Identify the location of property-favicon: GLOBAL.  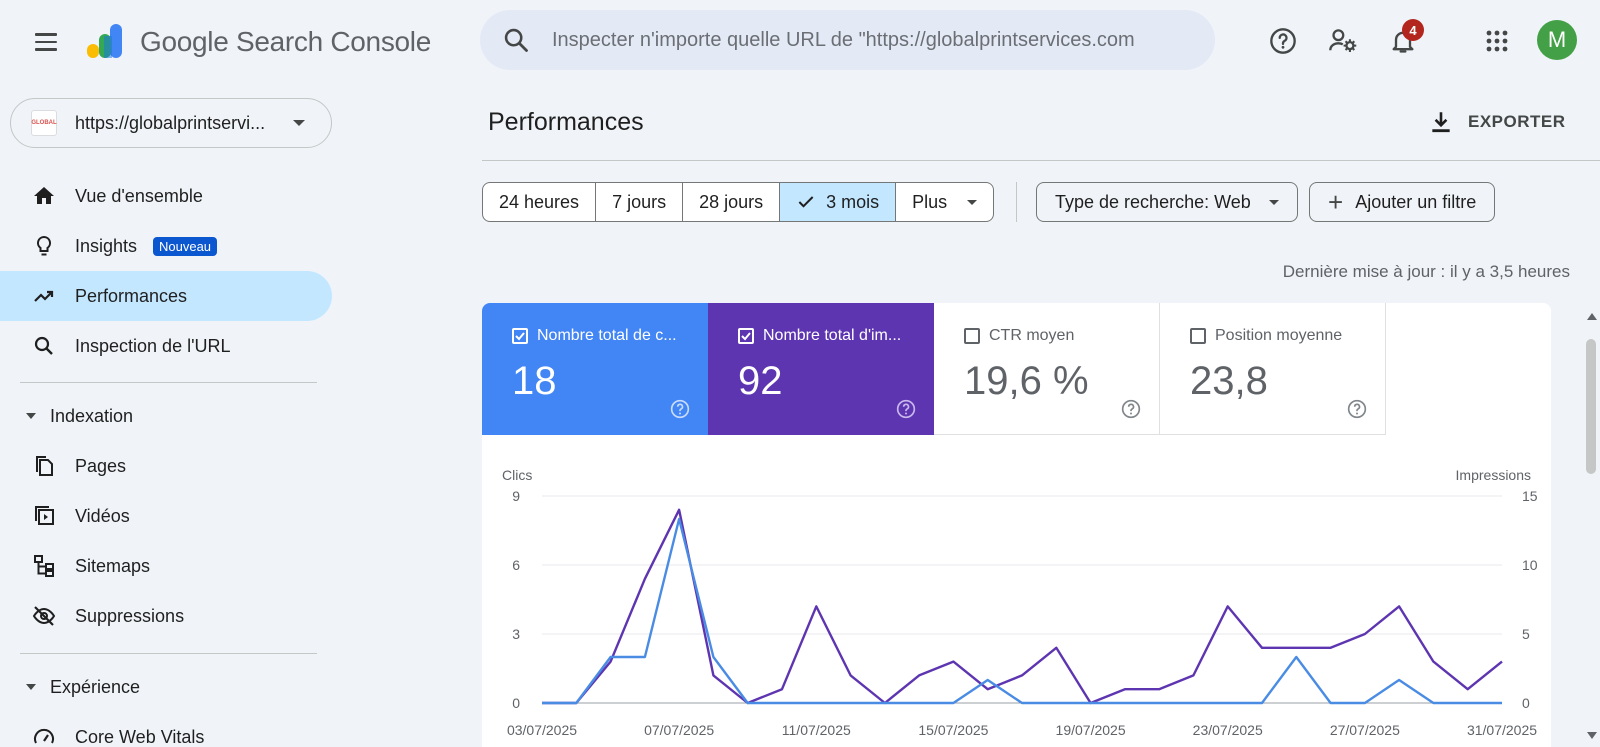
(44, 123).